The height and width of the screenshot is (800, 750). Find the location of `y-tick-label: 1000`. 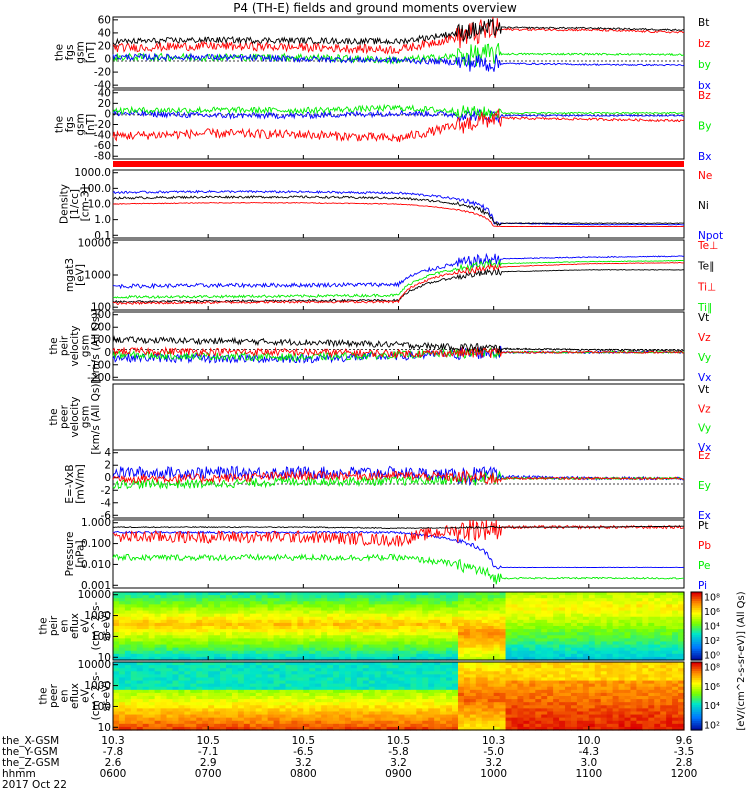

y-tick-label: 1000 is located at coordinates (97, 276).